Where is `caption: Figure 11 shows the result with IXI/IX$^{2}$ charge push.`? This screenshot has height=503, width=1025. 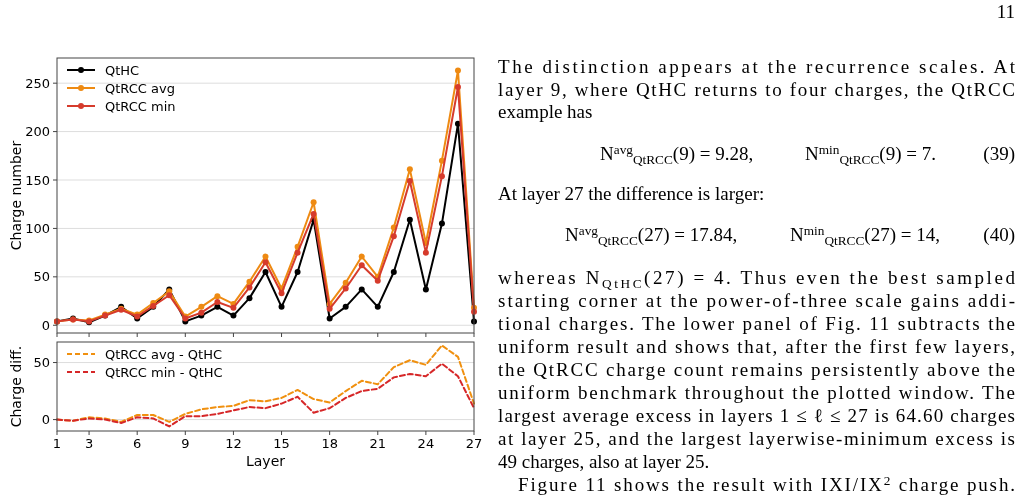 caption: Figure 11 shows the result with IXI/IX$^{2}$ charge push. is located at coordinates (766, 484).